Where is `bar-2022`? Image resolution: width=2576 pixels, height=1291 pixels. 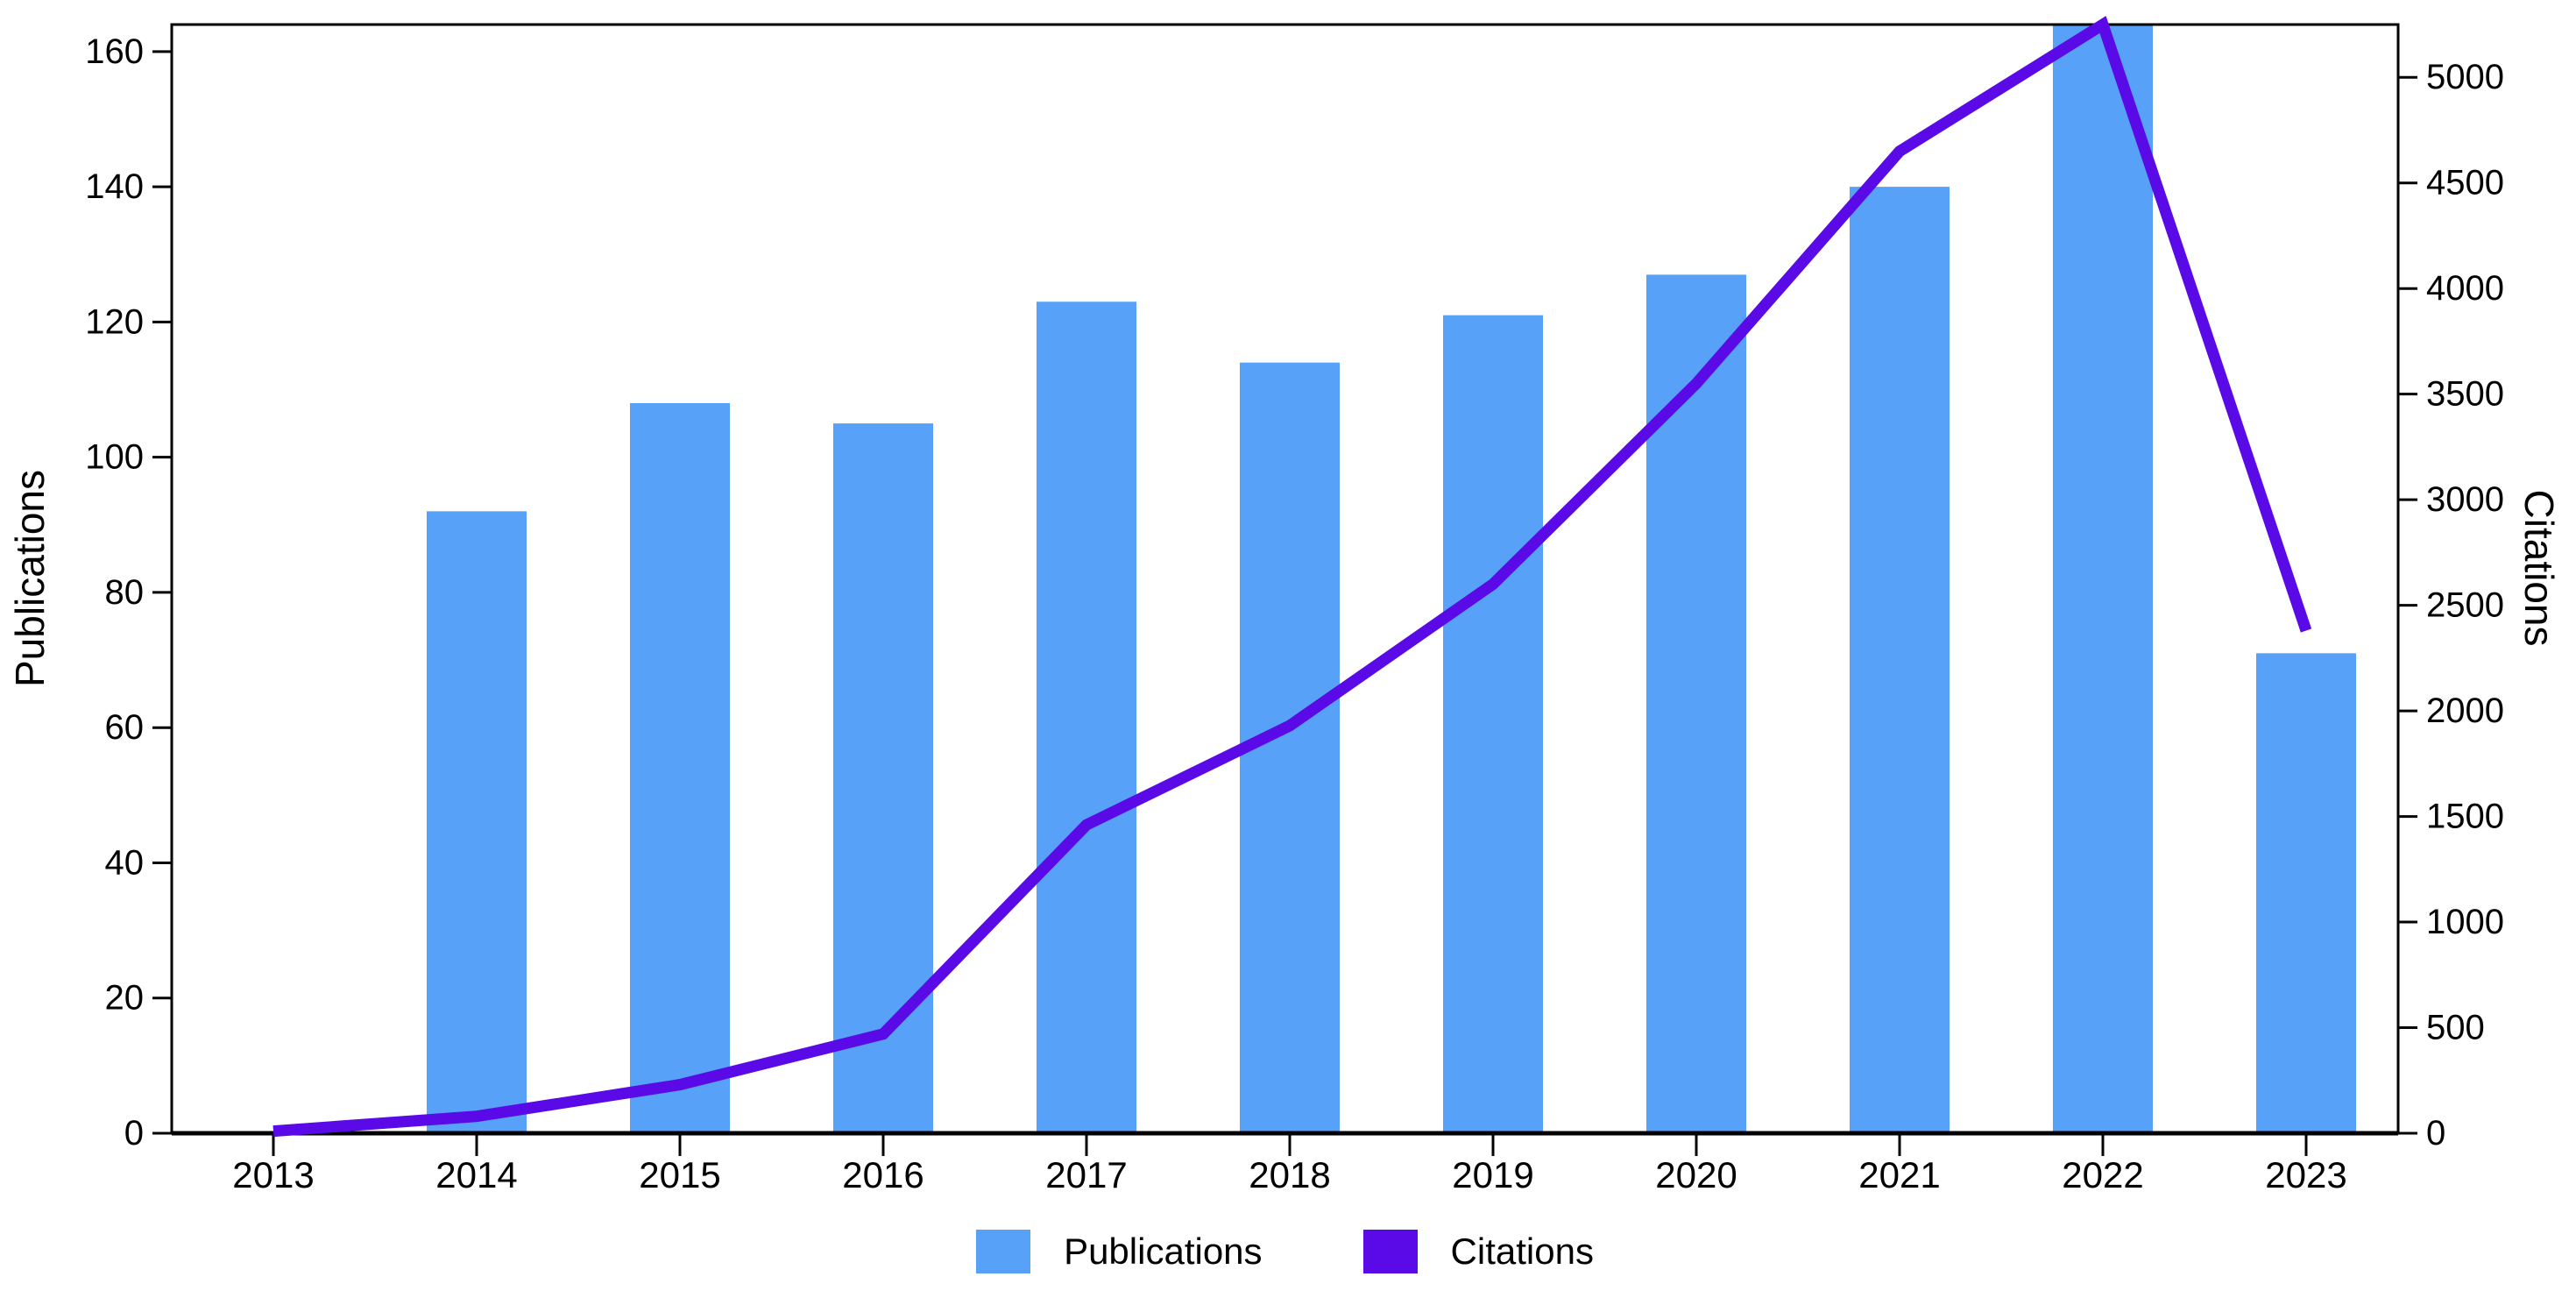 bar-2022 is located at coordinates (2103, 579).